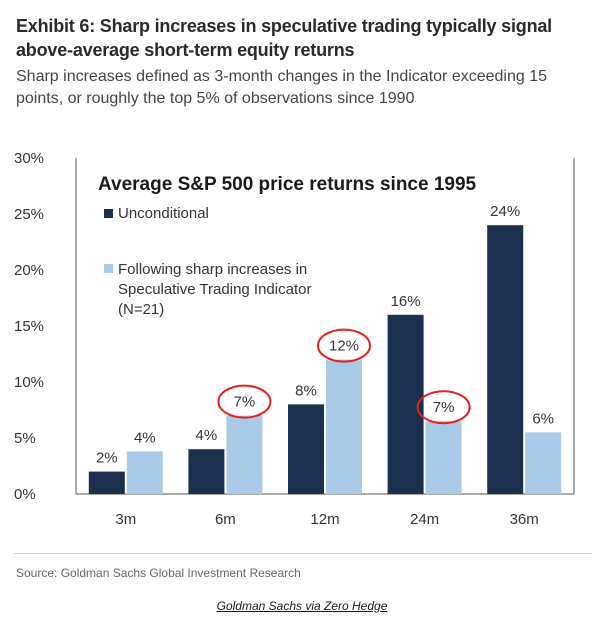 The height and width of the screenshot is (623, 604). What do you see at coordinates (225, 519) in the screenshot?
I see `x-tick-label: 6m` at bounding box center [225, 519].